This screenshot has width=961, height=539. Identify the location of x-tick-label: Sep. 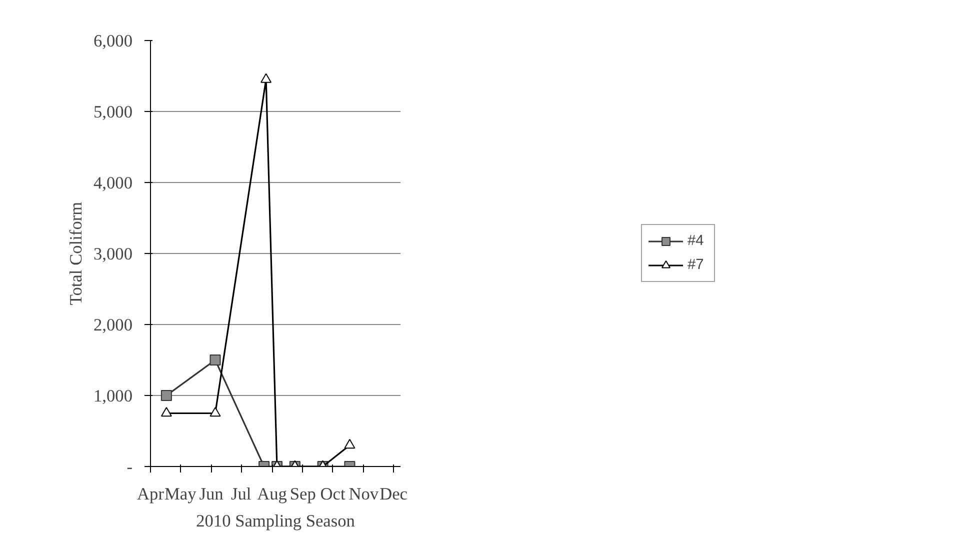
(303, 494).